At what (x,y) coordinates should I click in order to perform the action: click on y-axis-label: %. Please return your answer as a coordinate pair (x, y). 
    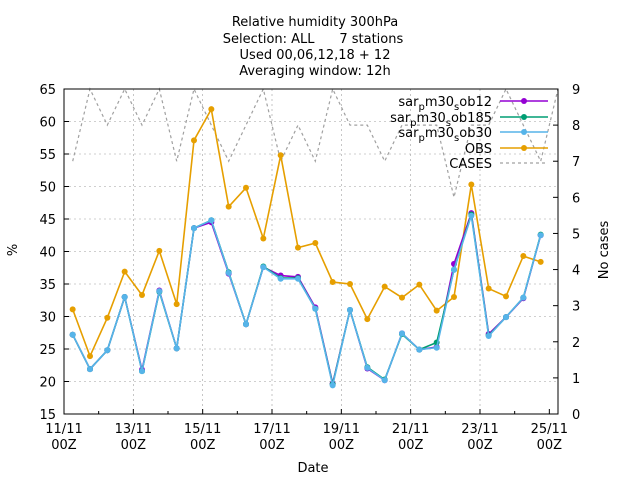
    Looking at the image, I should click on (13, 250).